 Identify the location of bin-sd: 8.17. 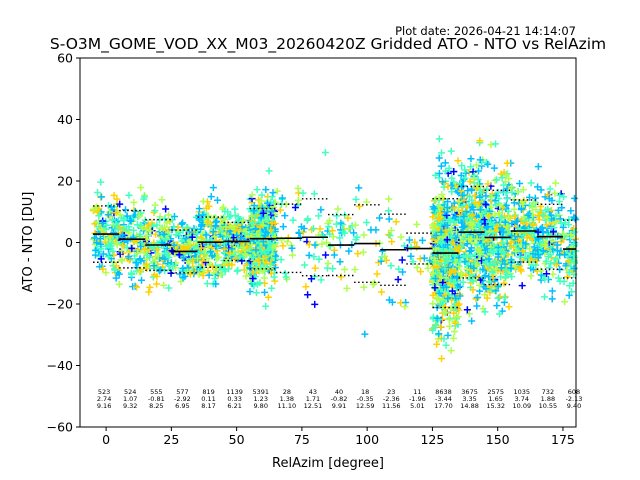
(208, 406).